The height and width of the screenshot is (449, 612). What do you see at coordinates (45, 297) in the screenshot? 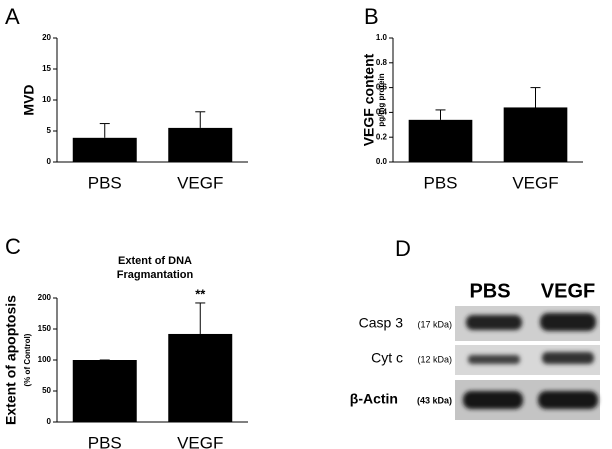
I see `y-tick-label: 200` at bounding box center [45, 297].